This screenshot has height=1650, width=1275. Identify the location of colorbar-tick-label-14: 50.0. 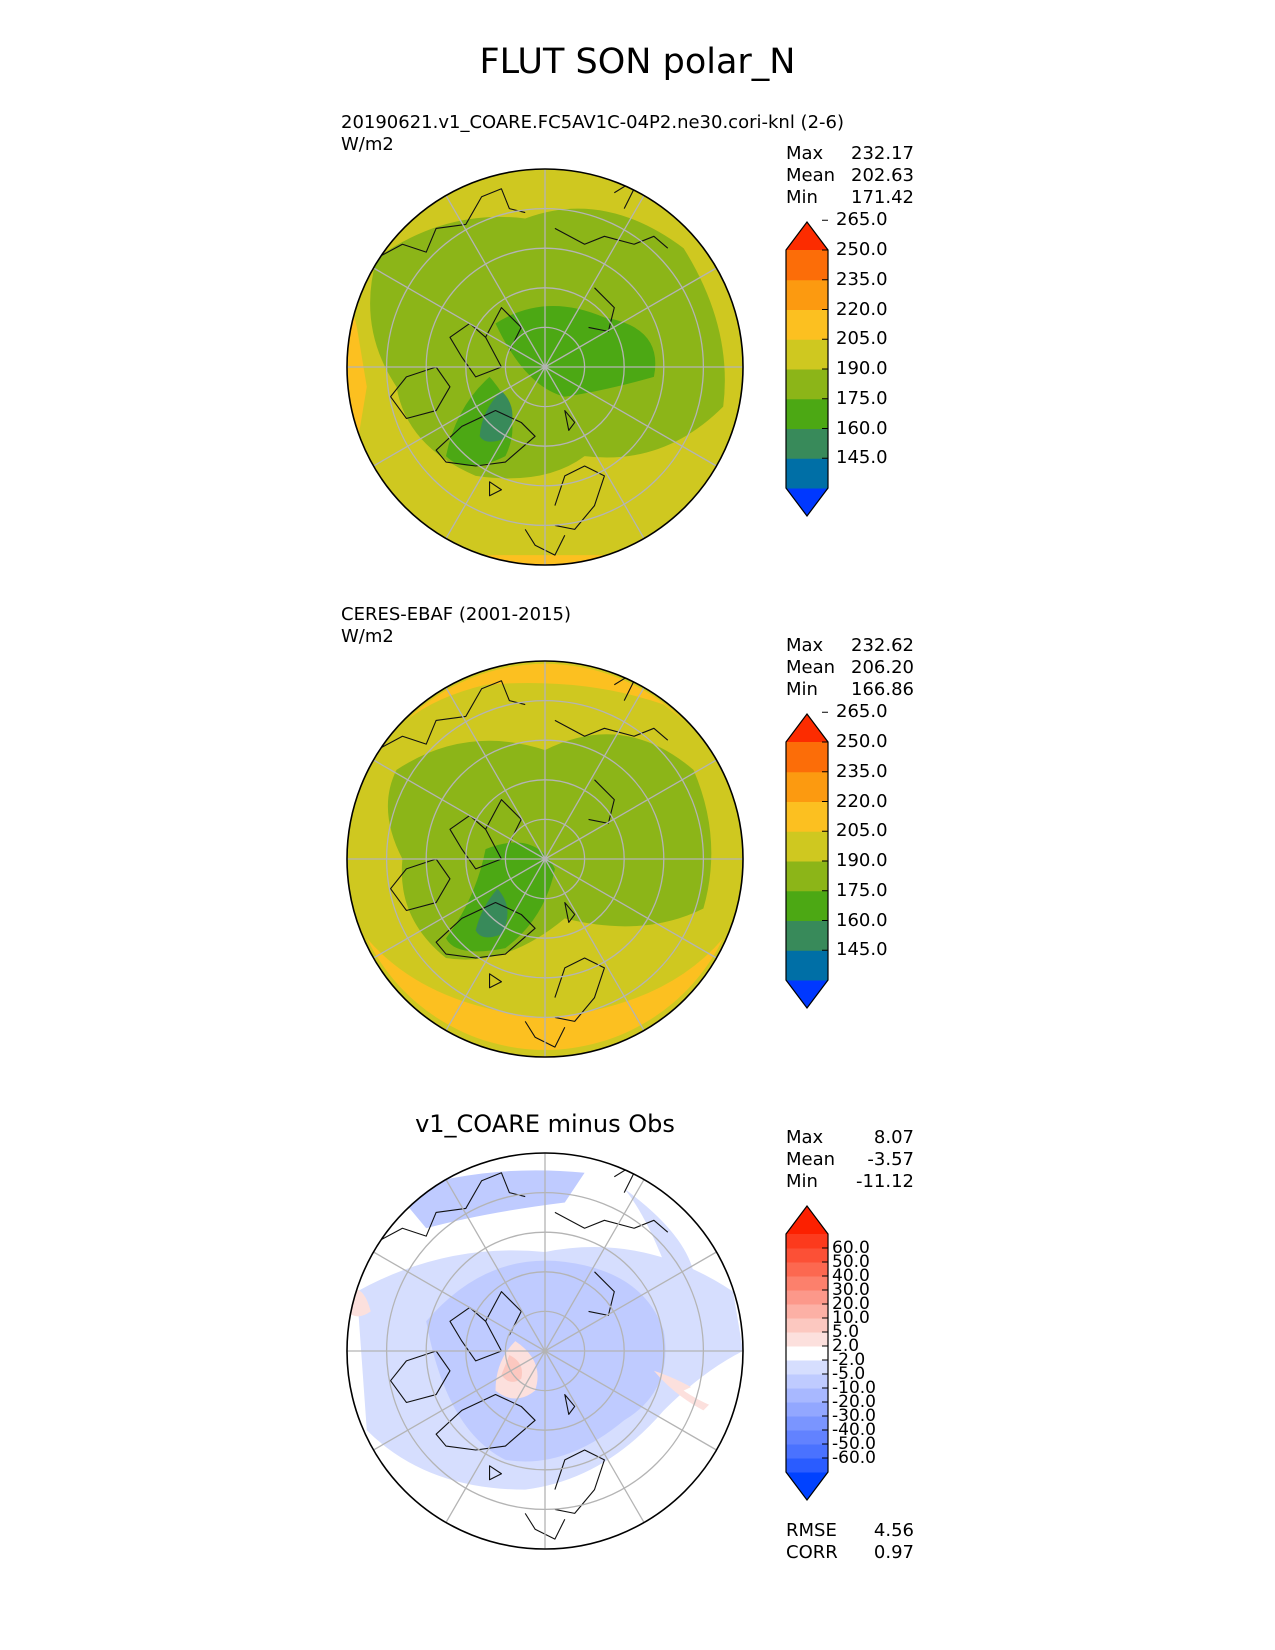
(851, 1261).